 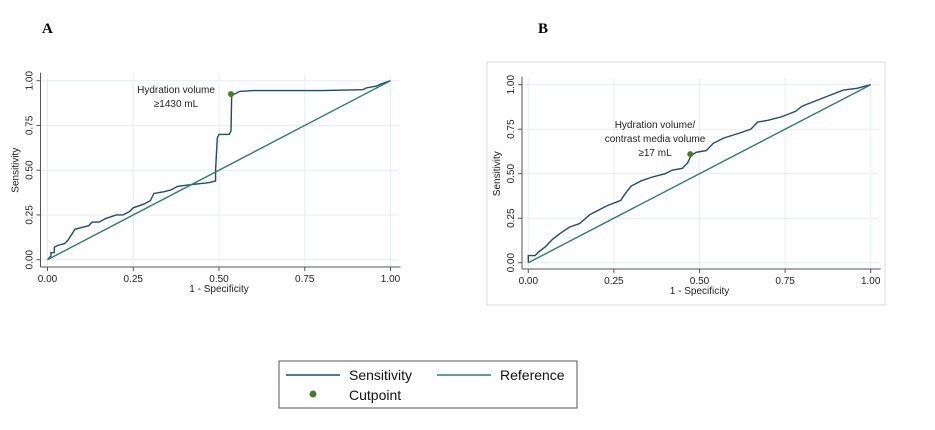 What do you see at coordinates (30, 81) in the screenshot?
I see `panel-a-ytick-label: 1.00` at bounding box center [30, 81].